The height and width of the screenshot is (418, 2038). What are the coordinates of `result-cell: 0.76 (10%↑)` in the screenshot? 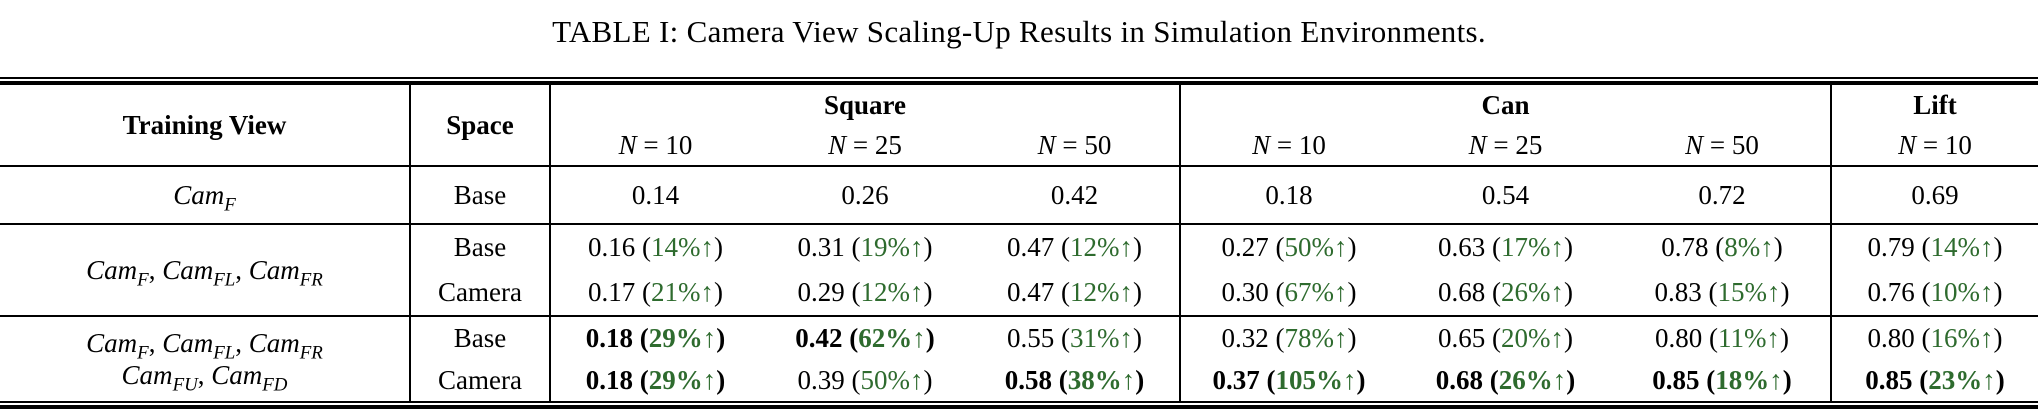 It's located at (1934, 293).